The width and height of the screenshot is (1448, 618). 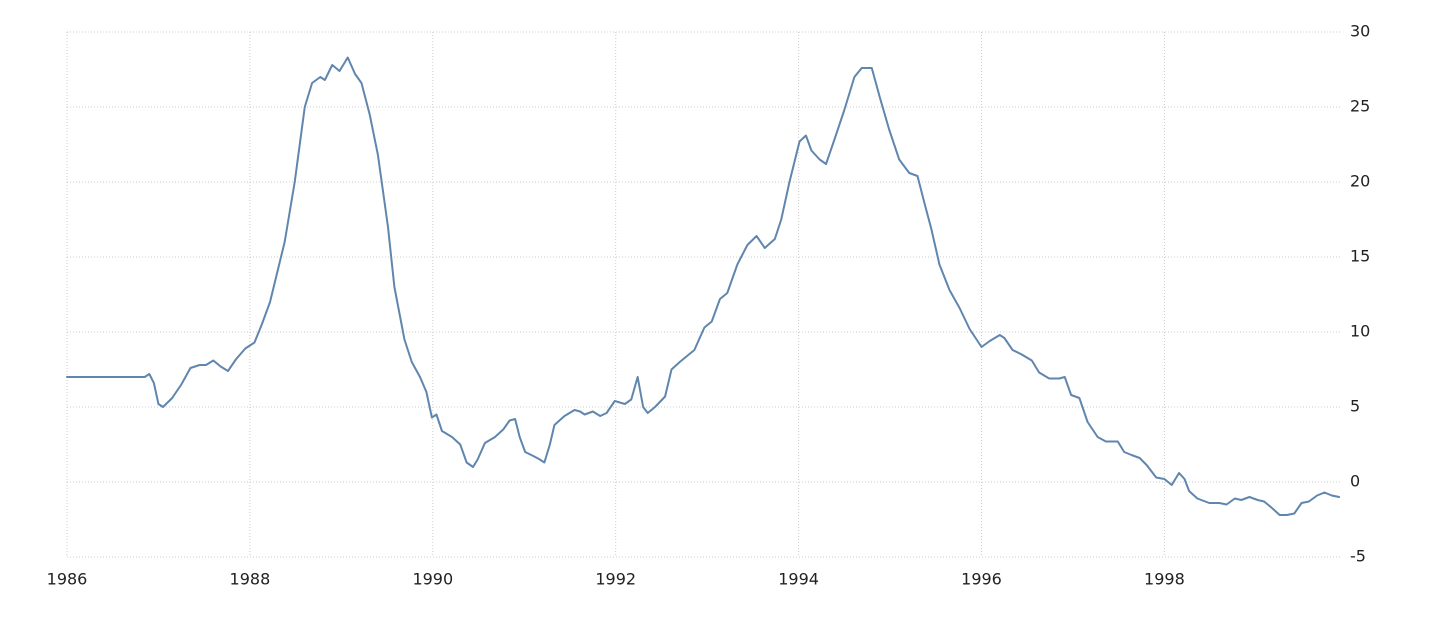 What do you see at coordinates (1355, 481) in the screenshot?
I see `y-tick-label: 0` at bounding box center [1355, 481].